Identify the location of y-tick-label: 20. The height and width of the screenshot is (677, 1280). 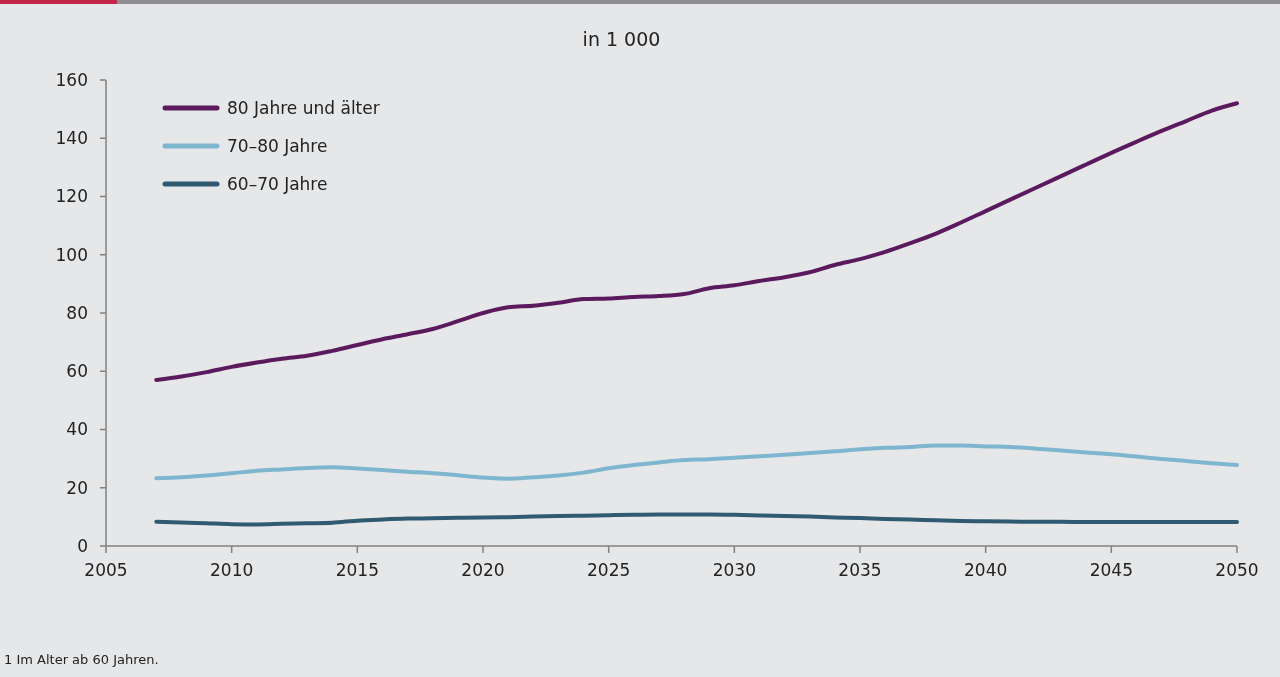
(77, 487).